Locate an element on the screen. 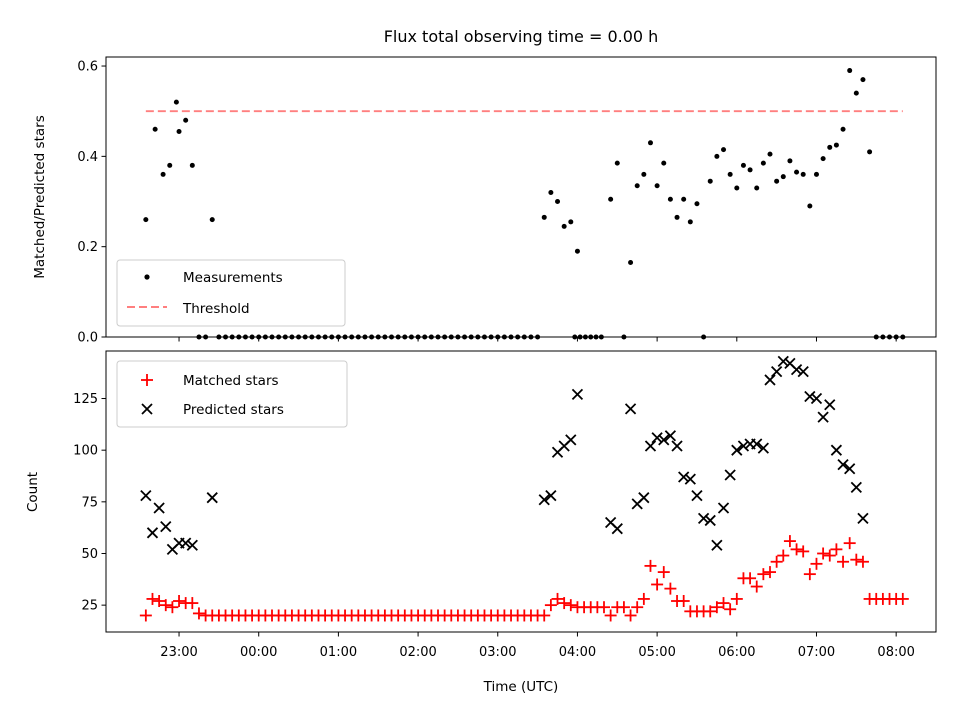  top-legend-box is located at coordinates (231, 293).